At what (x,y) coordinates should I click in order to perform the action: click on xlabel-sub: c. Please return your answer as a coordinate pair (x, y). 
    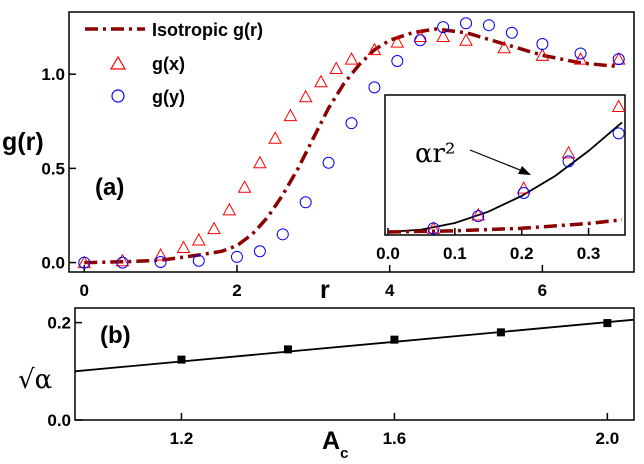
    Looking at the image, I should click on (344, 453).